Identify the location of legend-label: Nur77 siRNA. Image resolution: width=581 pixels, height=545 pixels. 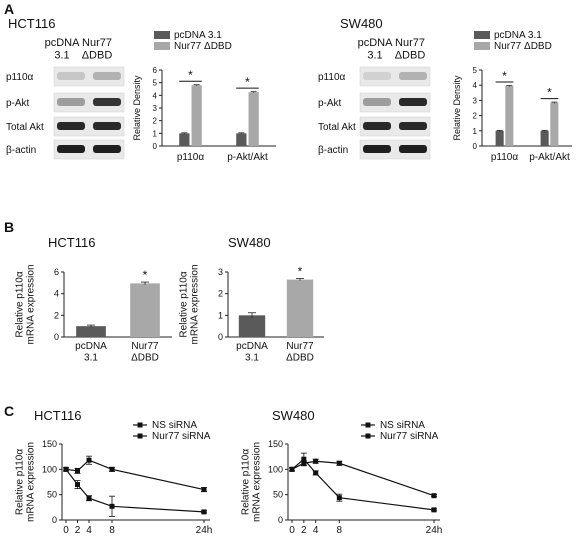
(181, 436).